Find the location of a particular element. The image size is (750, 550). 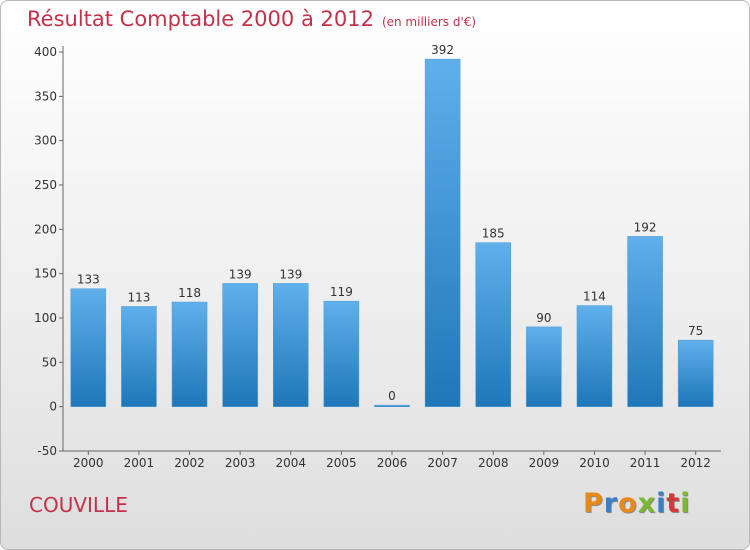

y-tick-label: 150 is located at coordinates (45, 274).